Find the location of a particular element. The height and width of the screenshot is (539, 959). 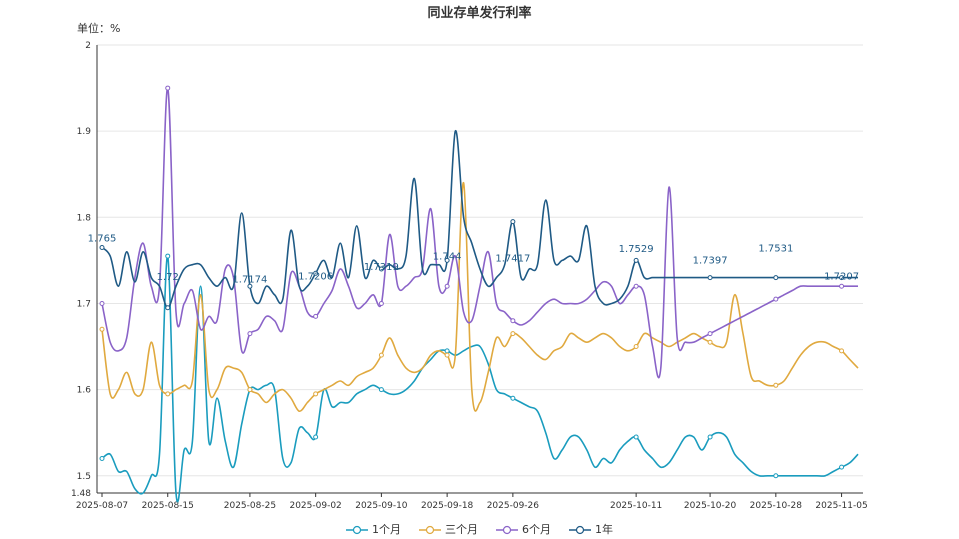

legend-label: 1个月 is located at coordinates (386, 529).